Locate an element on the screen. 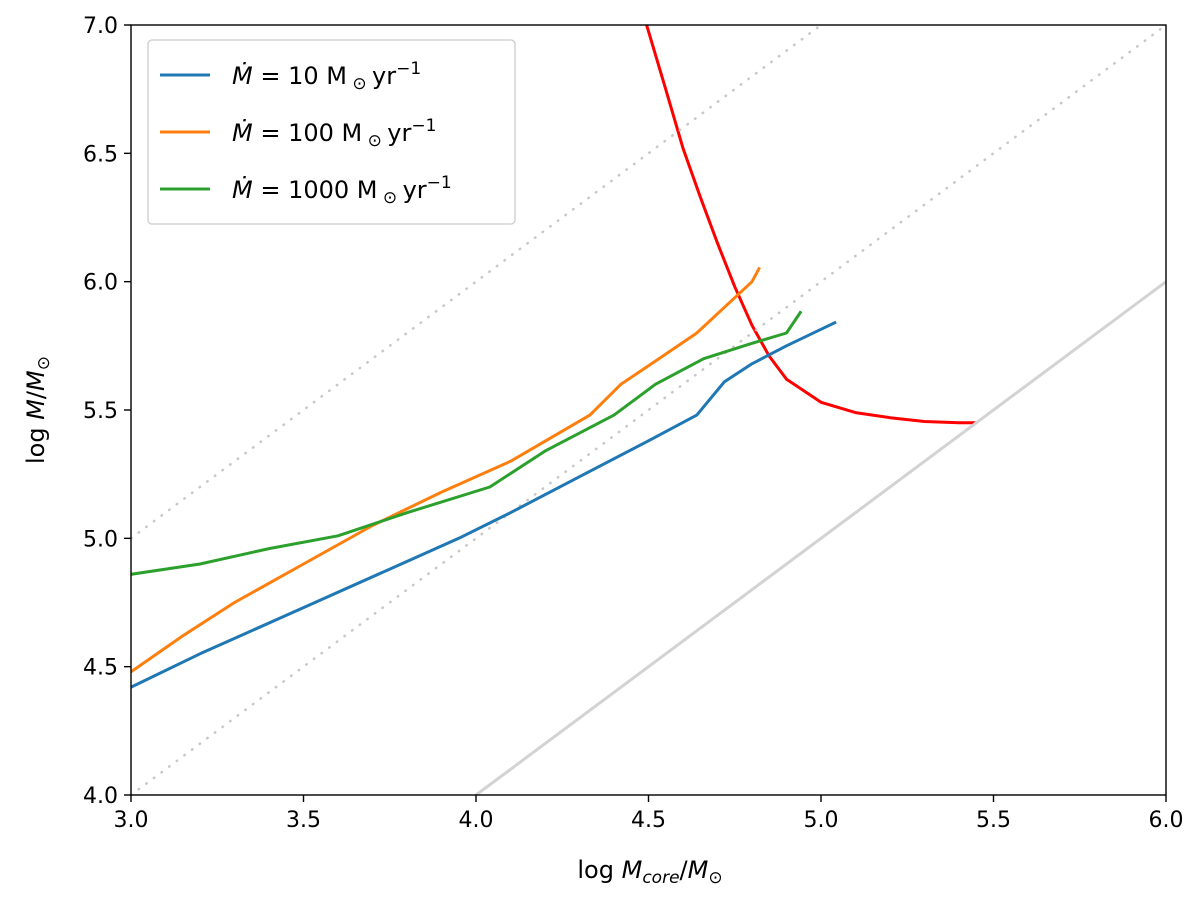 Image resolution: width=1200 pixels, height=897 pixels. y-tick-label: 4.5 is located at coordinates (100, 668).